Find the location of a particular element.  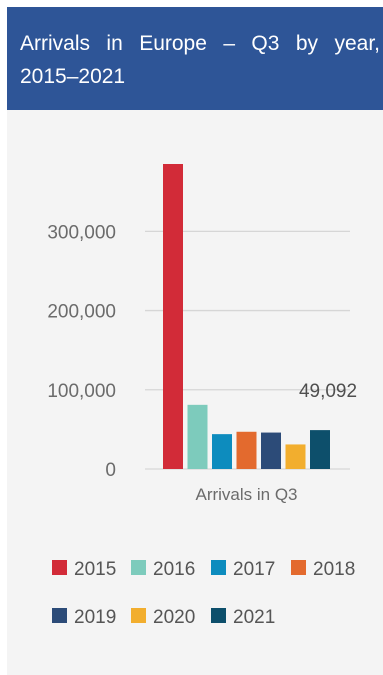

bar-2021 is located at coordinates (320, 449).